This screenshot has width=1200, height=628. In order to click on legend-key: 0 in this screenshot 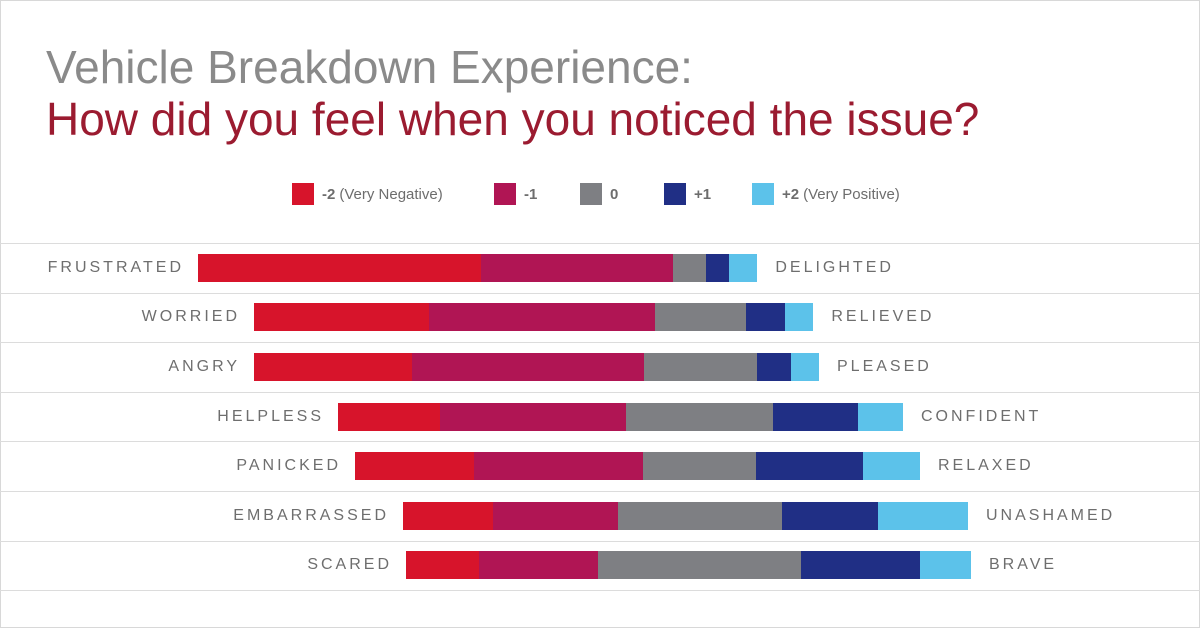, I will do `click(614, 194)`.